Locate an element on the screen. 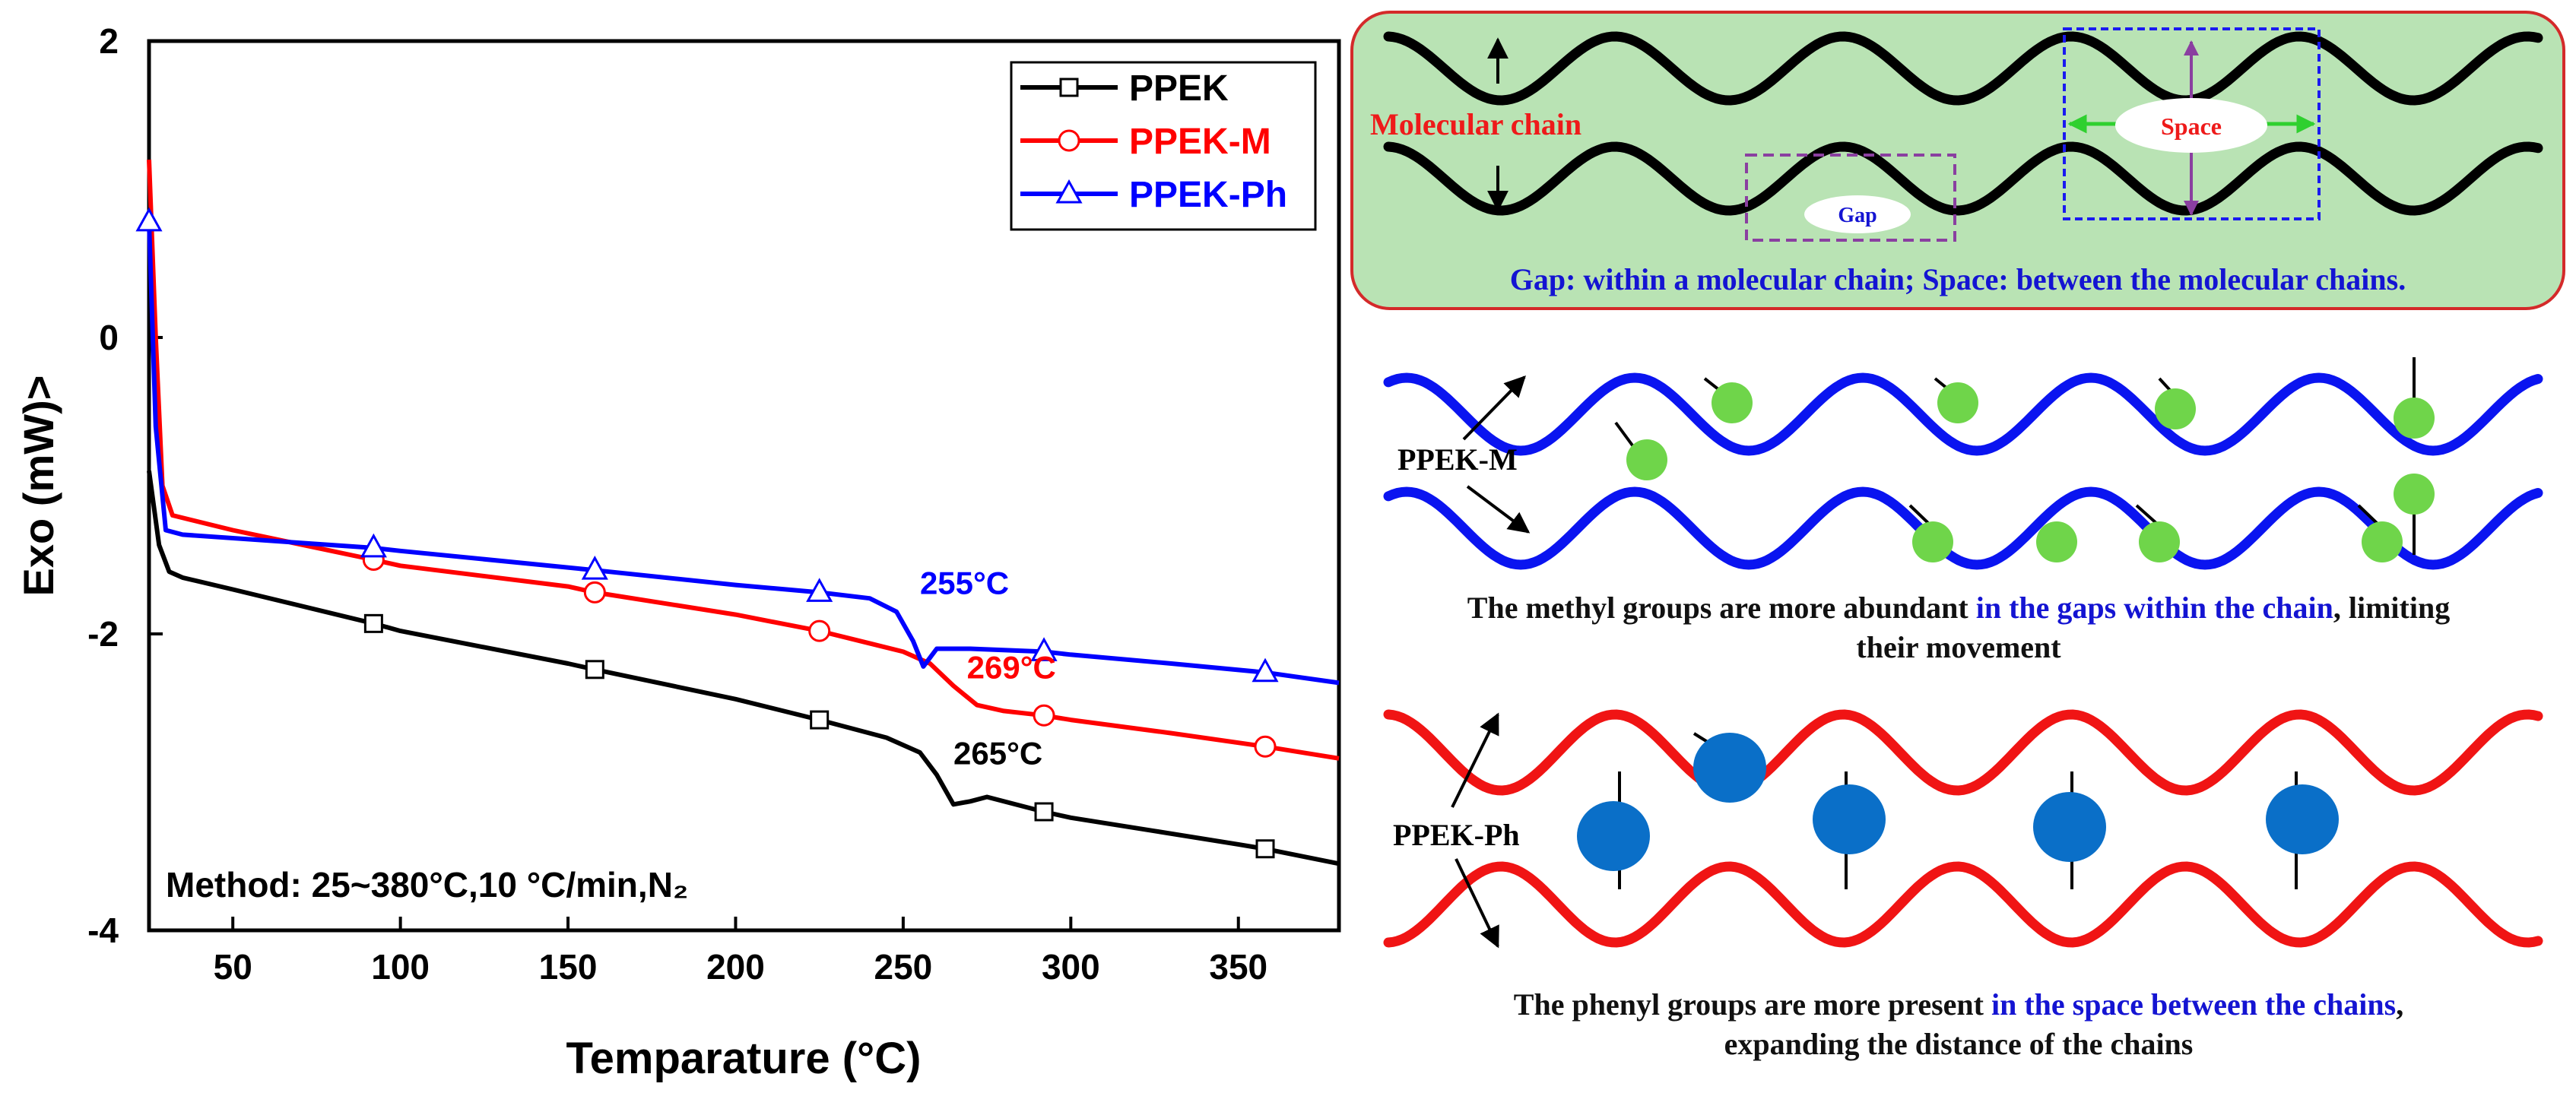  gap-space-panel-bg is located at coordinates (1958, 160).